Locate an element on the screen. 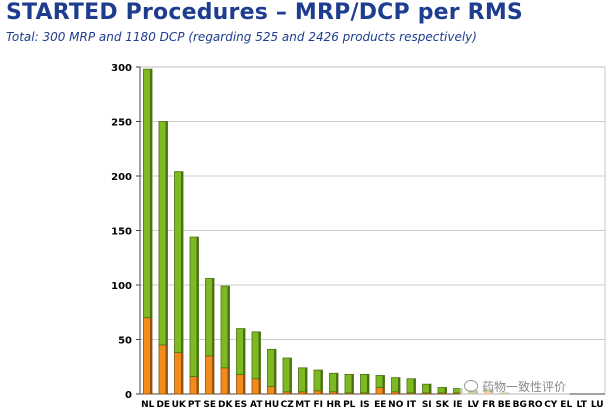 This screenshot has height=414, width=611. x-tick-label: HU is located at coordinates (271, 405).